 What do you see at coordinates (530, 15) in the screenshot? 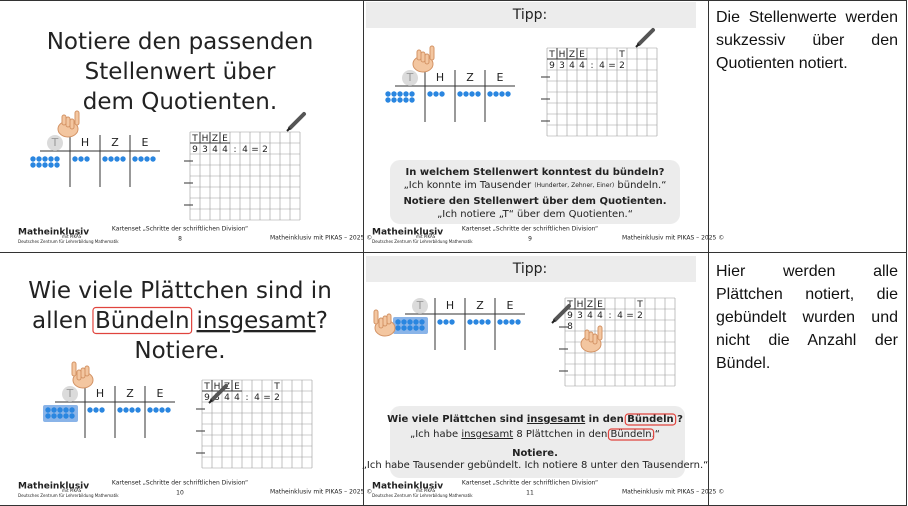
I see `text: Tipp:` at bounding box center [530, 15].